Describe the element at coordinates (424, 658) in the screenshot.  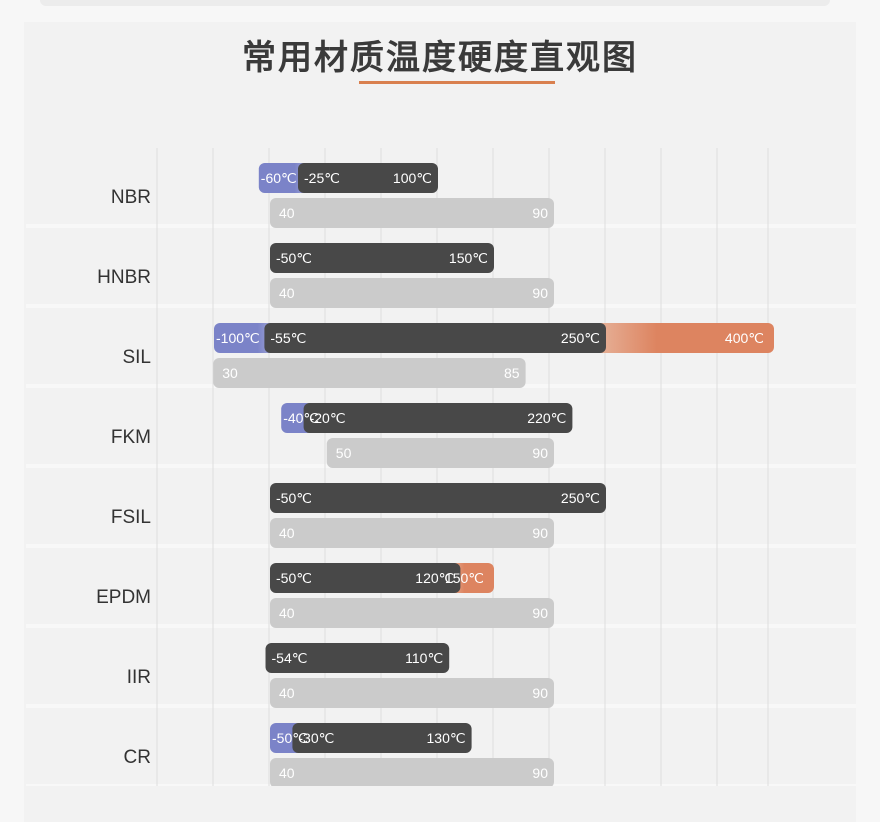
I see `temp-high-label: 110℃` at that location.